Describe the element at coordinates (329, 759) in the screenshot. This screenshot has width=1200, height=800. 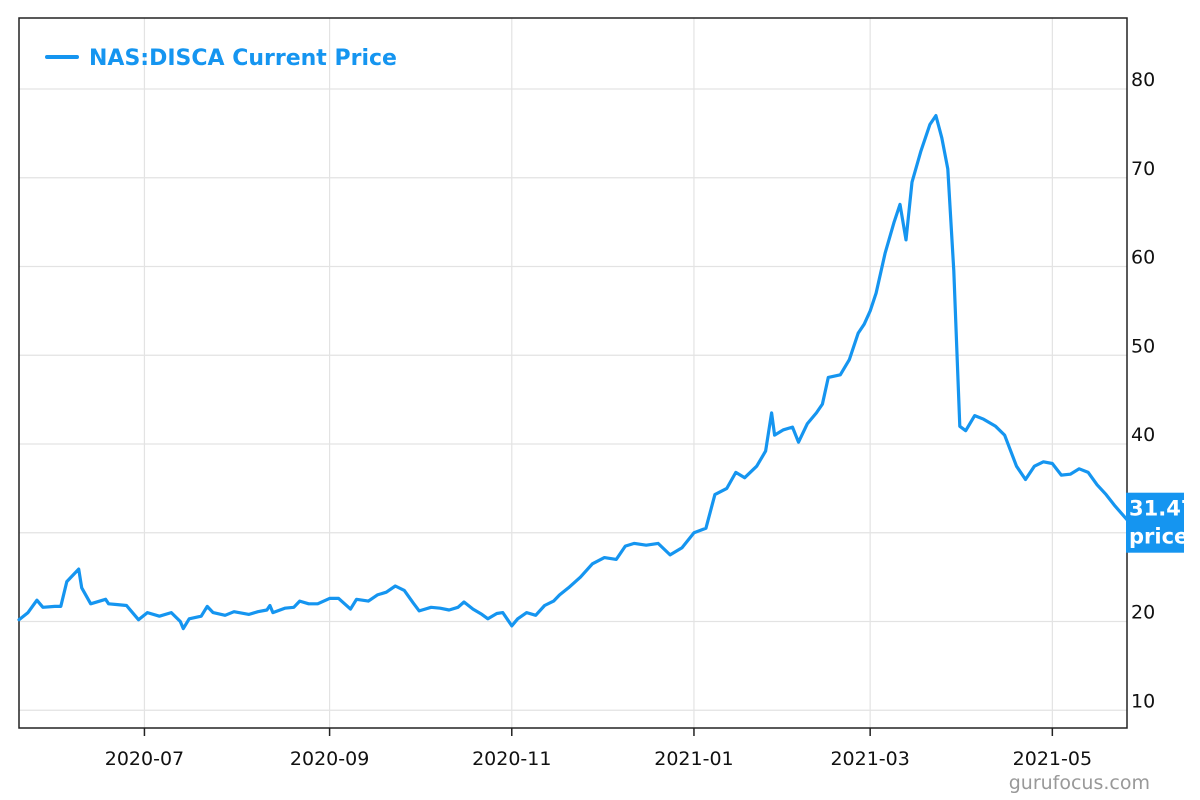
I see `x-tick-label: 2020-09` at that location.